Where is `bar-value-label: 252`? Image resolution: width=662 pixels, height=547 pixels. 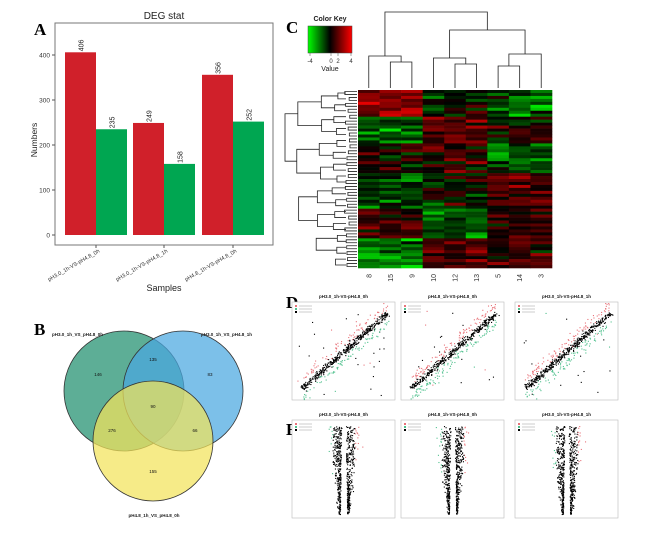 bar-value-label: 252 is located at coordinates (250, 115).